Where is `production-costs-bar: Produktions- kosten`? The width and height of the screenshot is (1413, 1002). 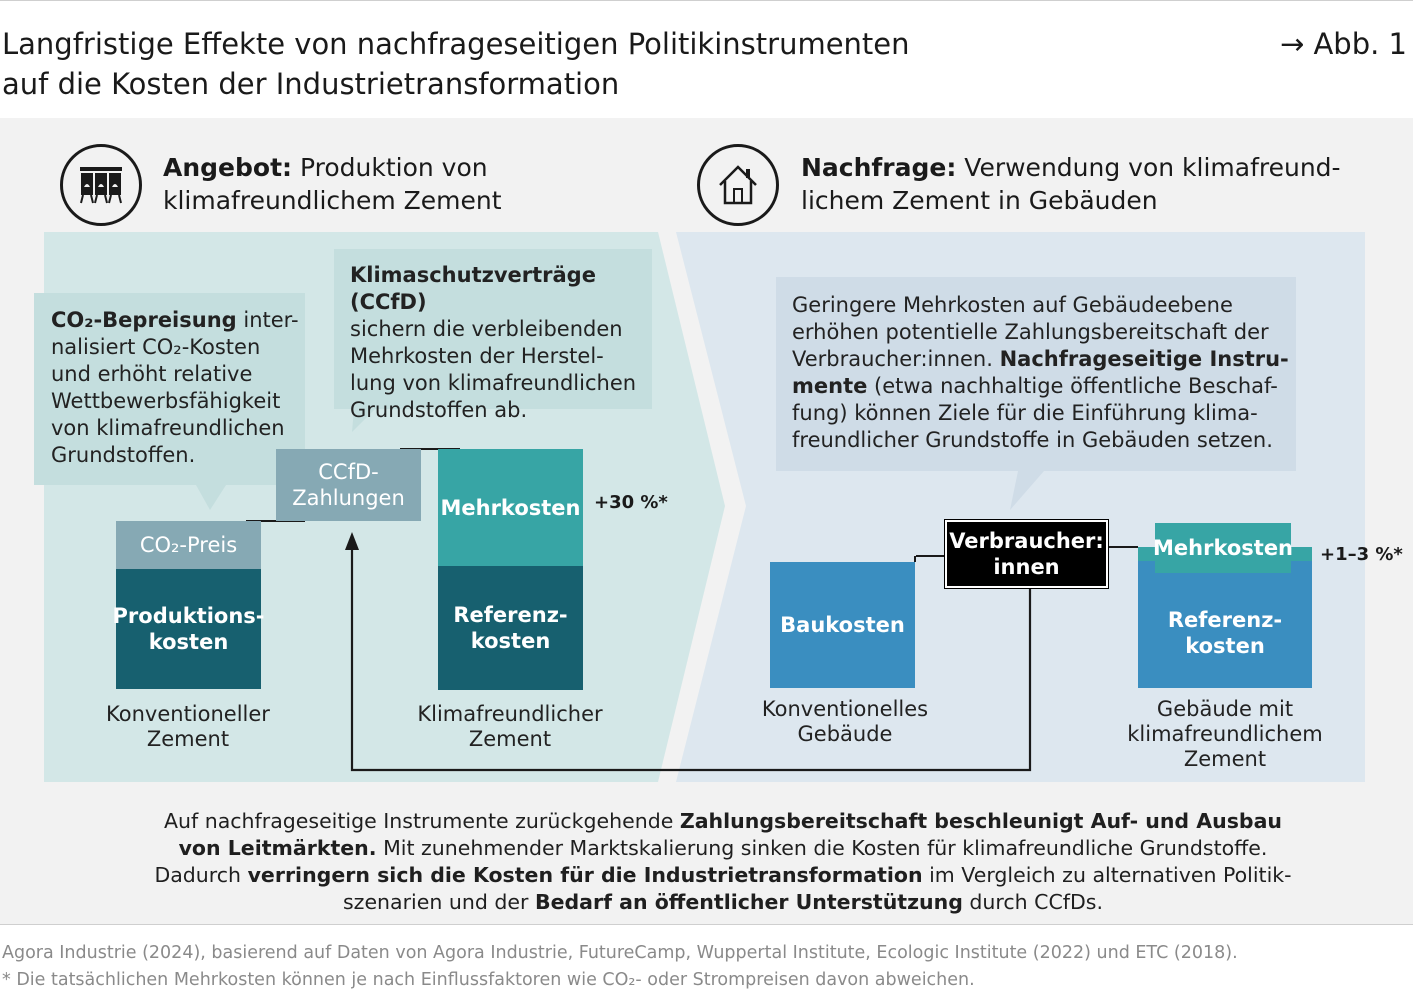
production-costs-bar: Produktions- kosten is located at coordinates (188, 629).